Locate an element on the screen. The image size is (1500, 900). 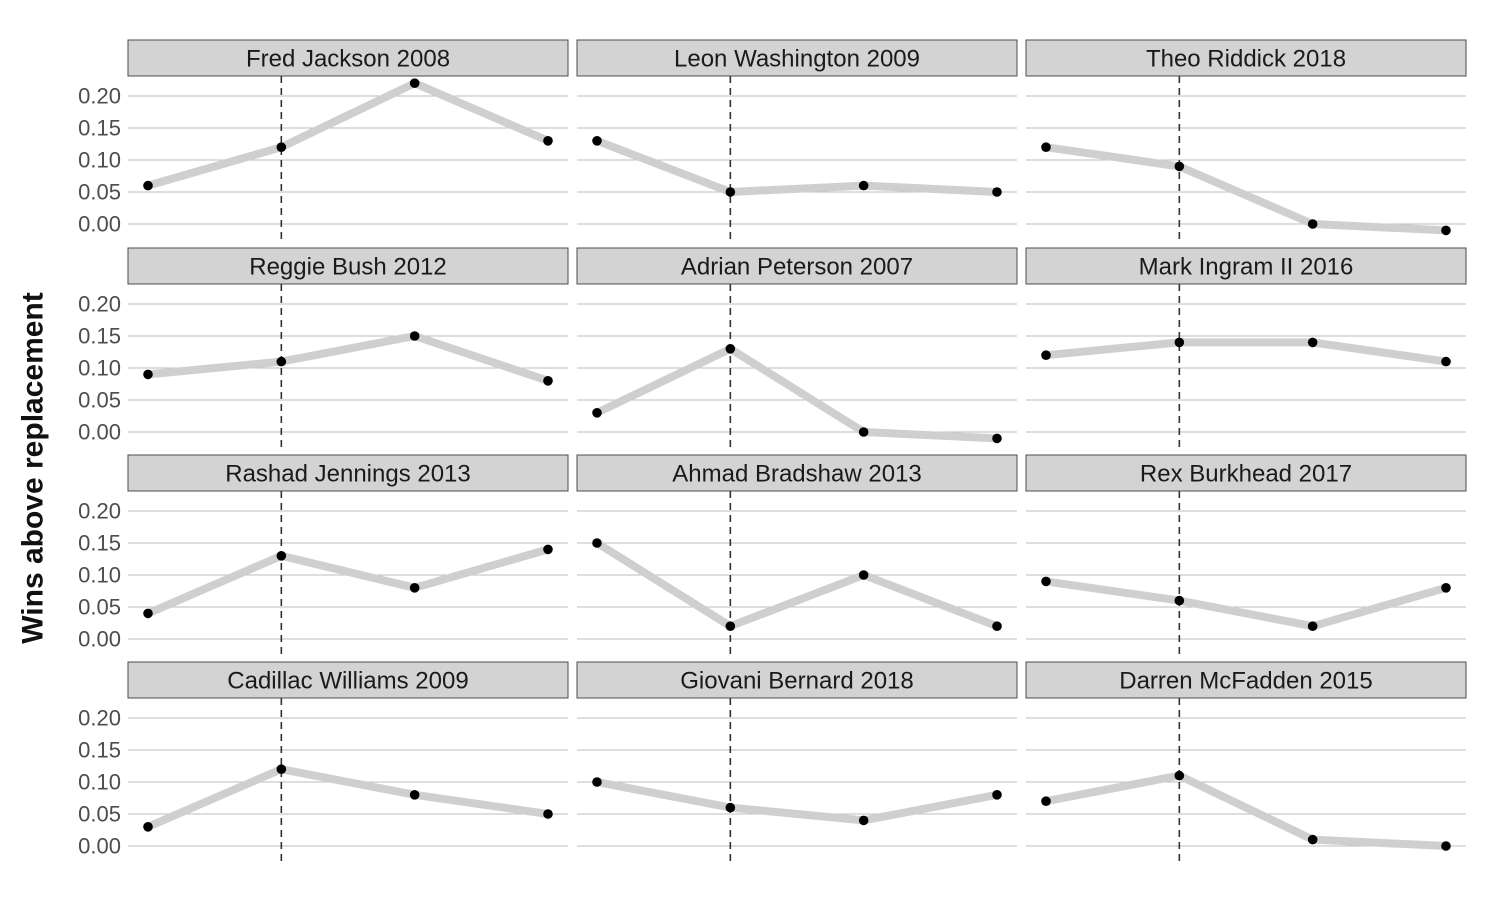
facet-title: Leon Washington 2009 is located at coordinates (797, 59).